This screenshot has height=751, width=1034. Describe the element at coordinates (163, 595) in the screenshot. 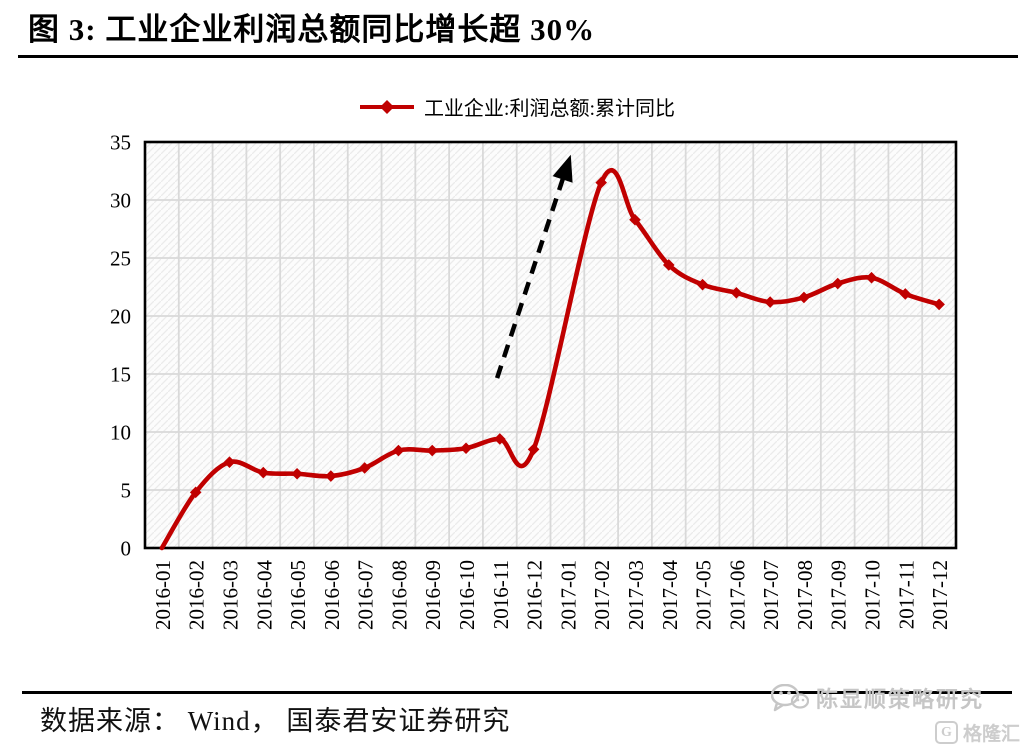

I see `x-axis-tick-label: 2016-01` at that location.